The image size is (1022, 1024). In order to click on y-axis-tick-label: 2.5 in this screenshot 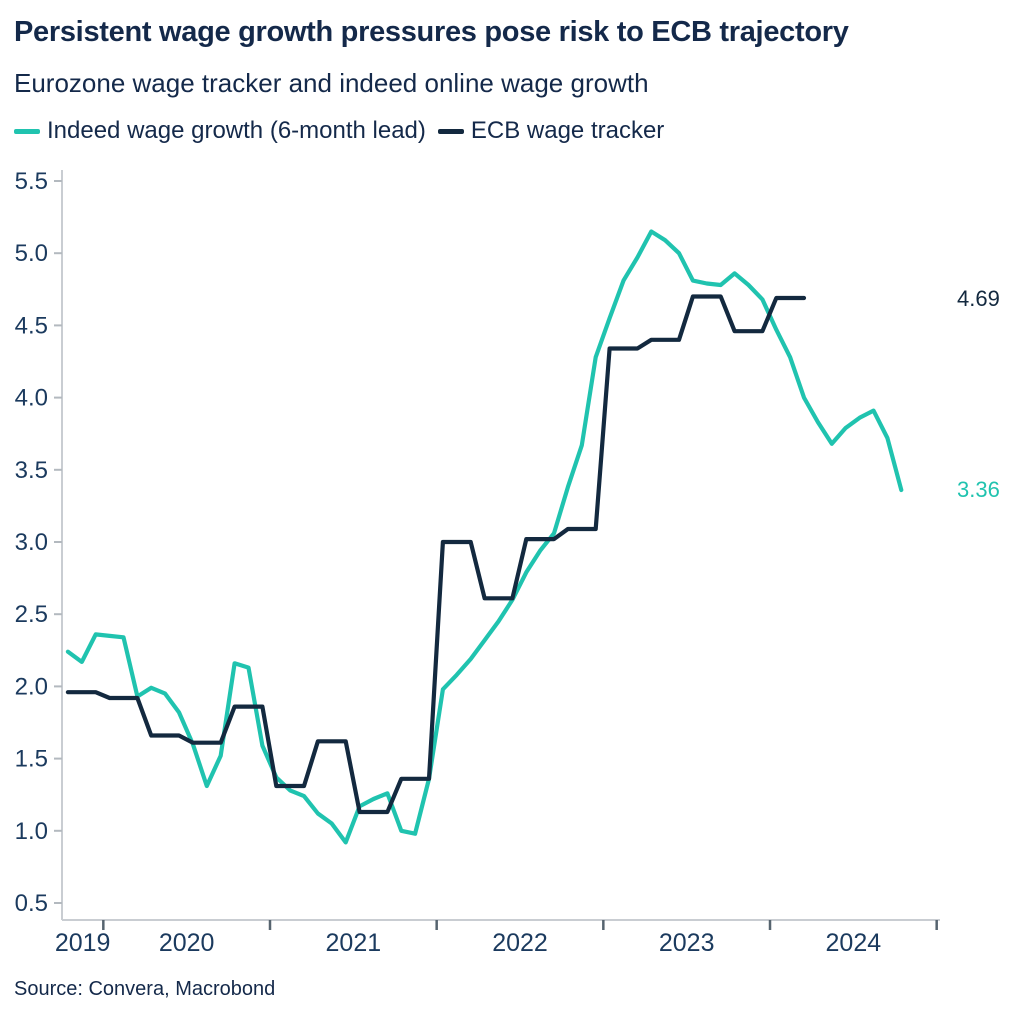, I will do `click(31, 614)`.